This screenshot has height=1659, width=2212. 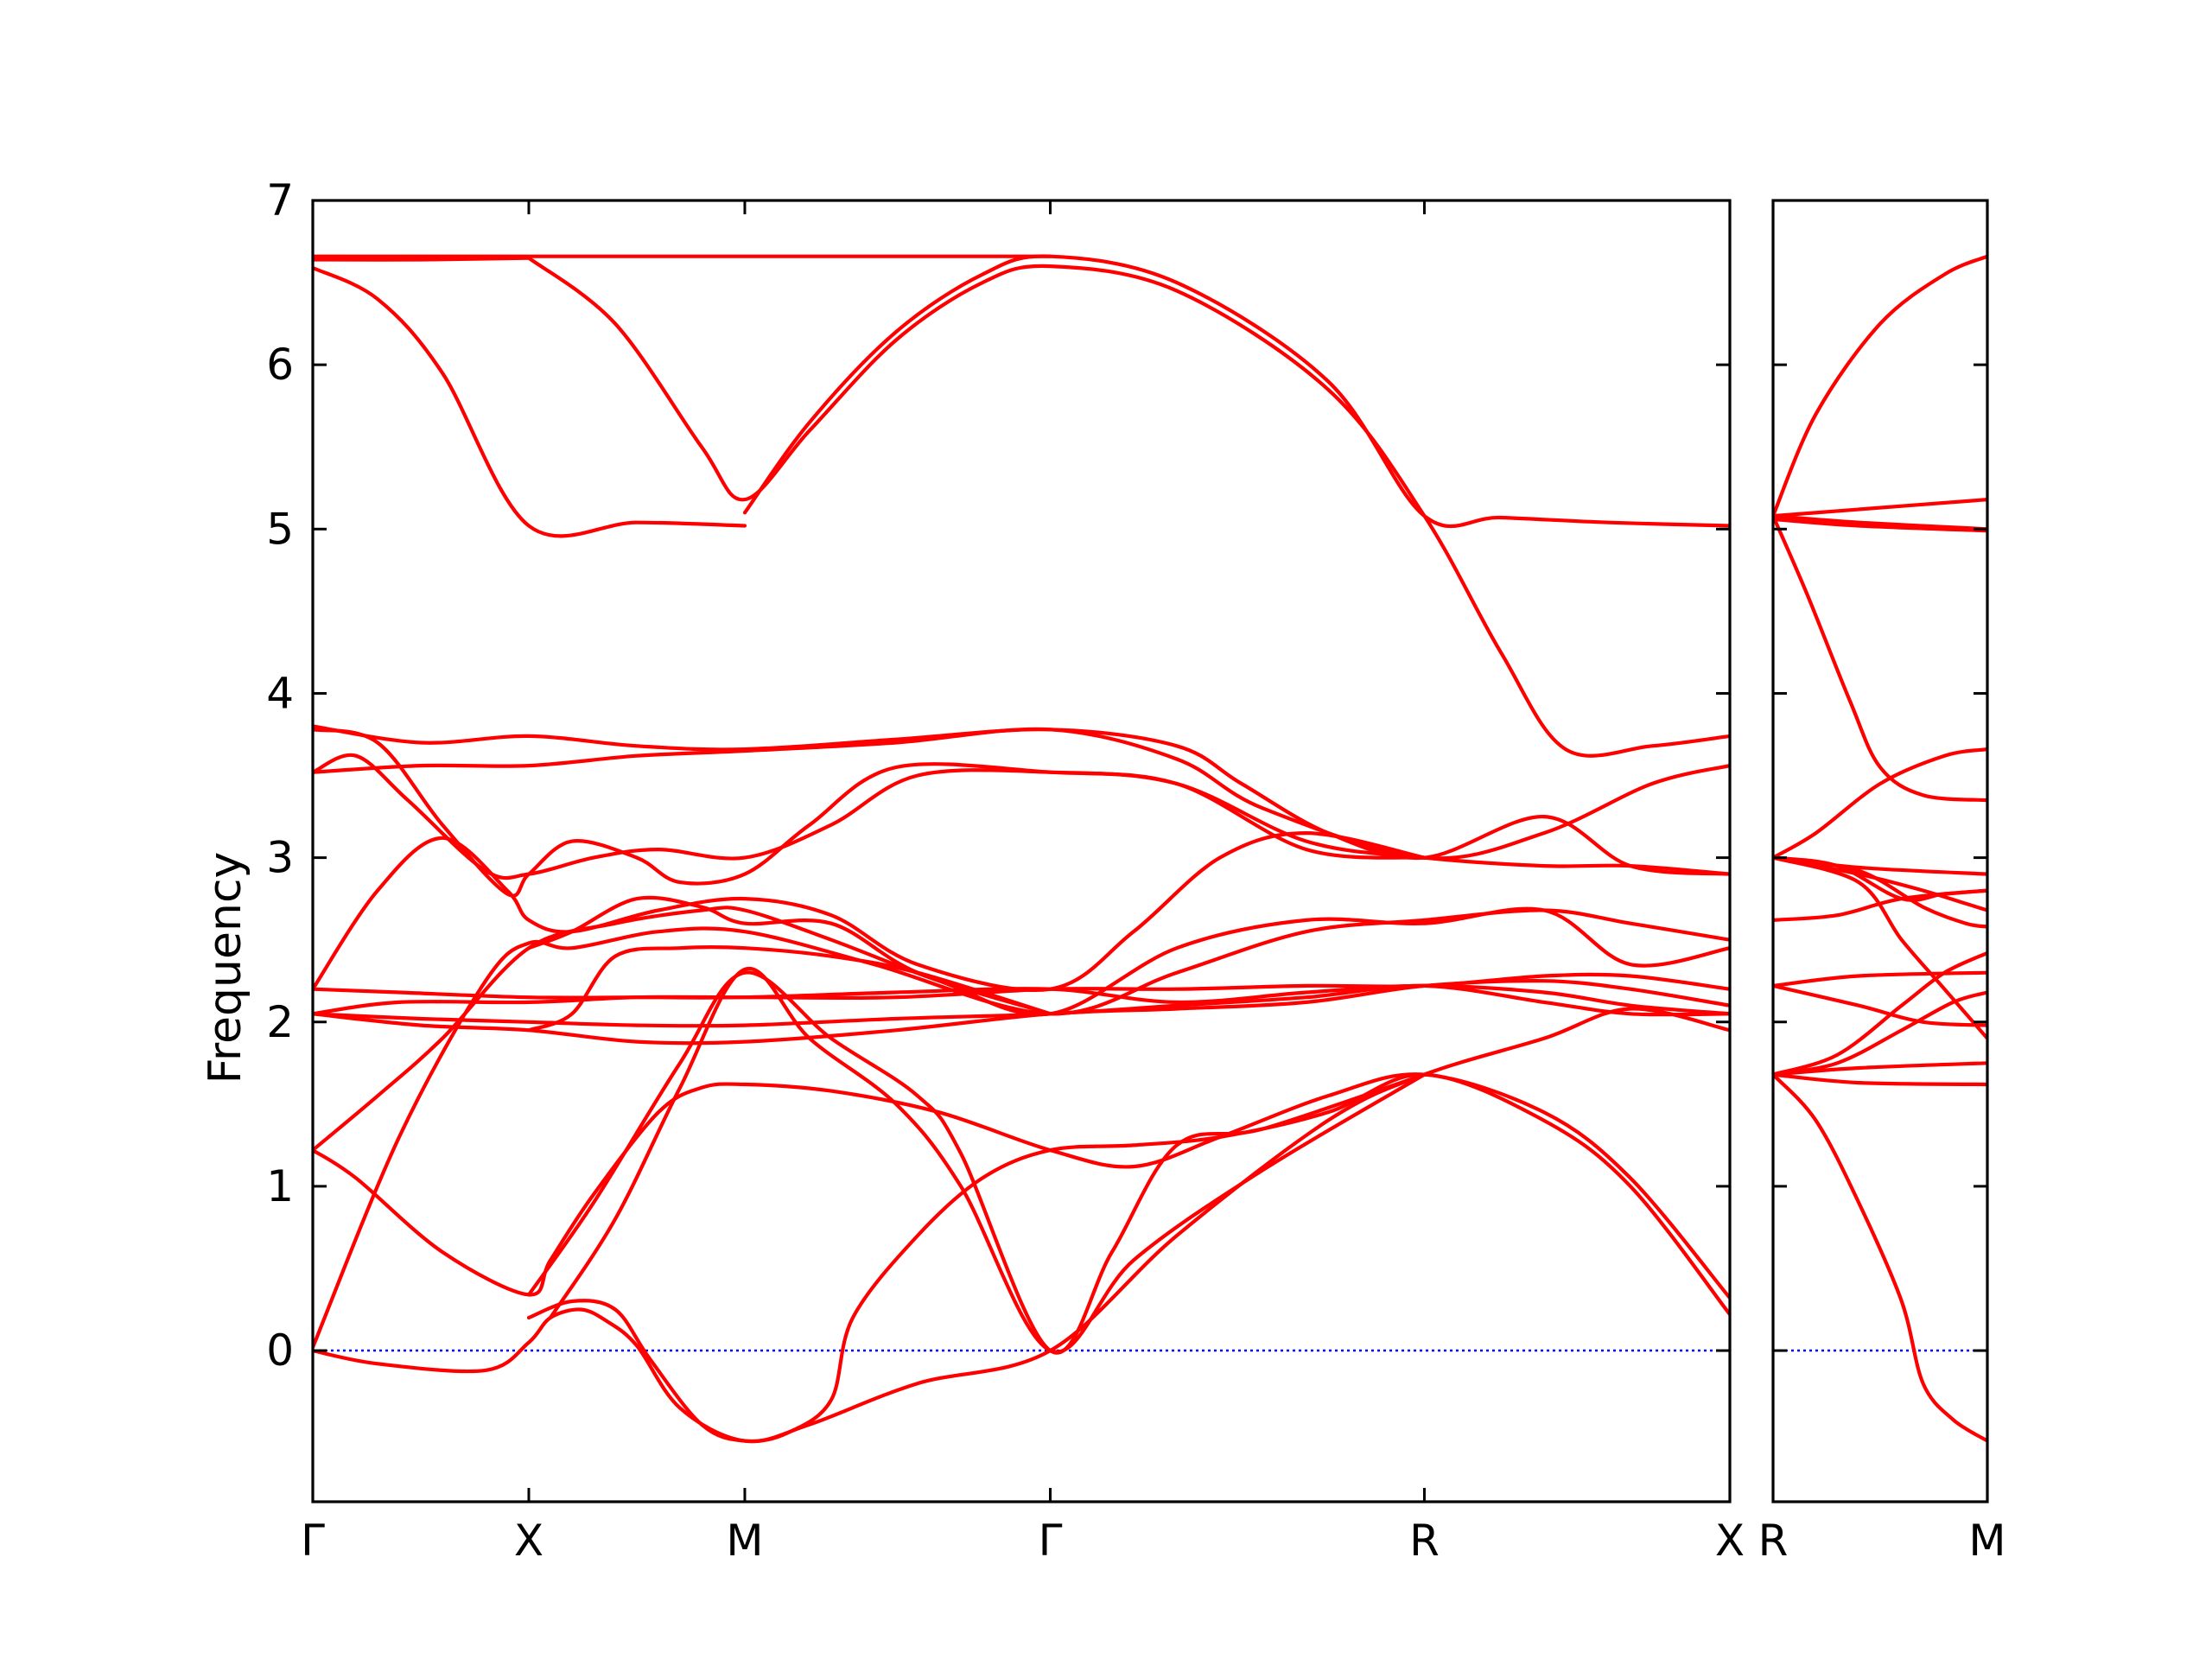 What do you see at coordinates (280, 365) in the screenshot?
I see `y-tick-label: 6` at bounding box center [280, 365].